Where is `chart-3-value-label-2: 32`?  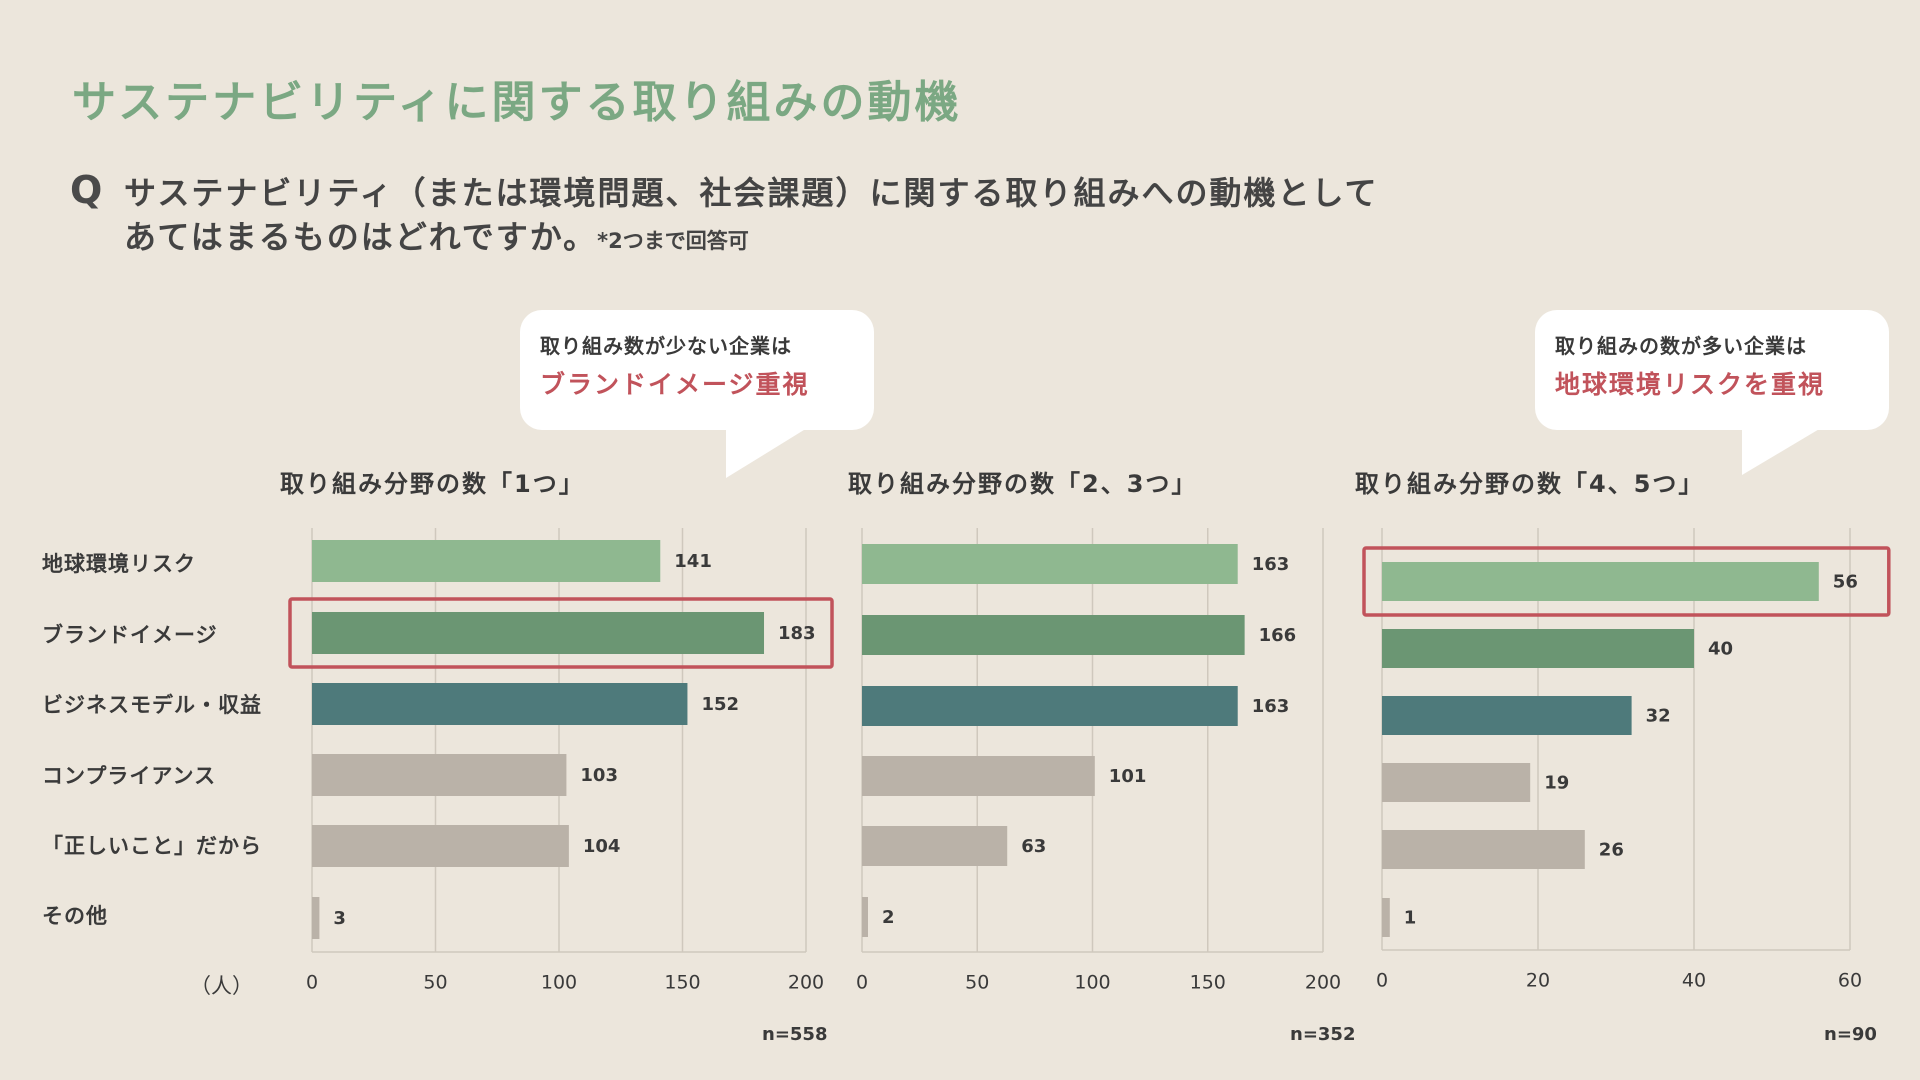
chart-3-value-label-2: 32 is located at coordinates (1658, 716).